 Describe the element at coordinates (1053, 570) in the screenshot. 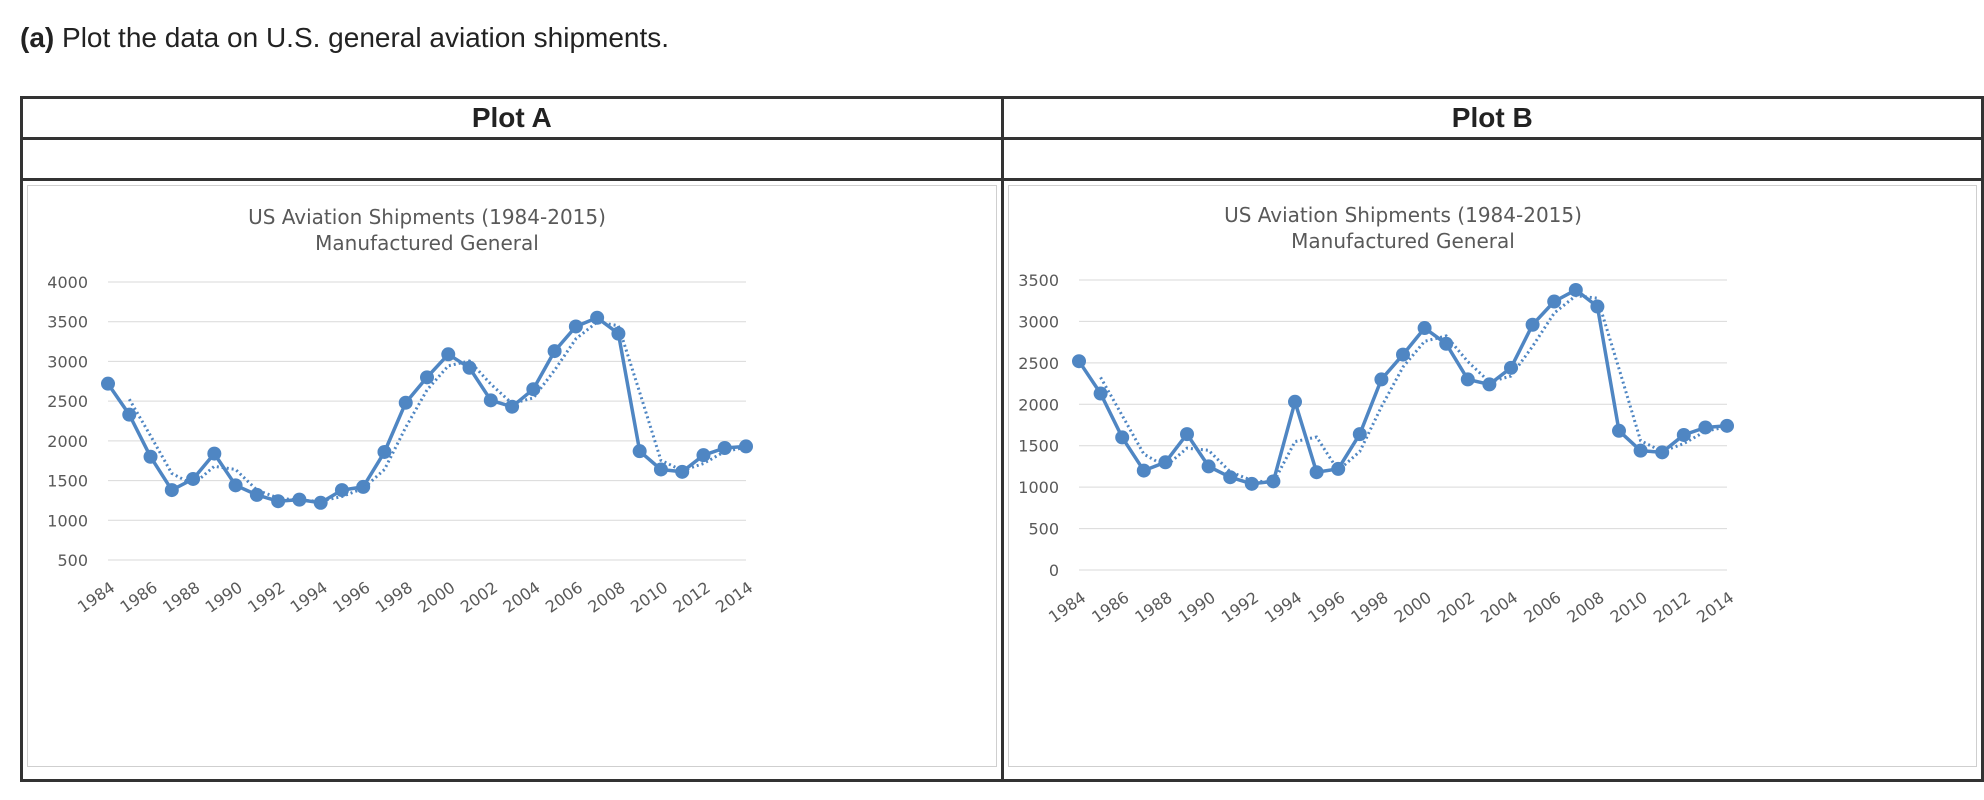

I see `plot-b-y-tick-label: 0` at that location.